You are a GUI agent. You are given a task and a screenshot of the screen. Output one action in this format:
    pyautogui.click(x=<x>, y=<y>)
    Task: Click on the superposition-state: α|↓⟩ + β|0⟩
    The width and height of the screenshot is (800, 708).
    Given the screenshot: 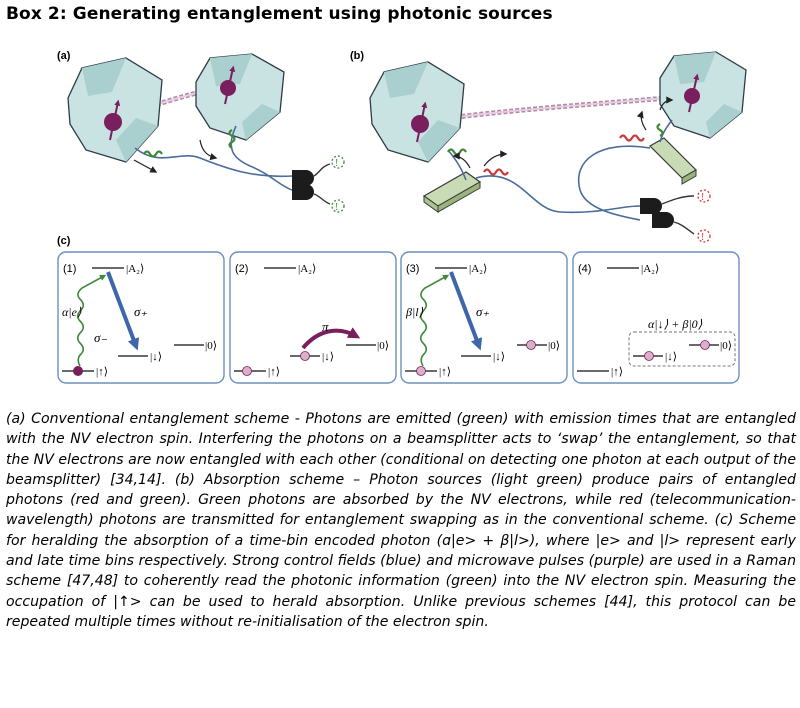 What is the action you would take?
    pyautogui.click(x=675, y=324)
    